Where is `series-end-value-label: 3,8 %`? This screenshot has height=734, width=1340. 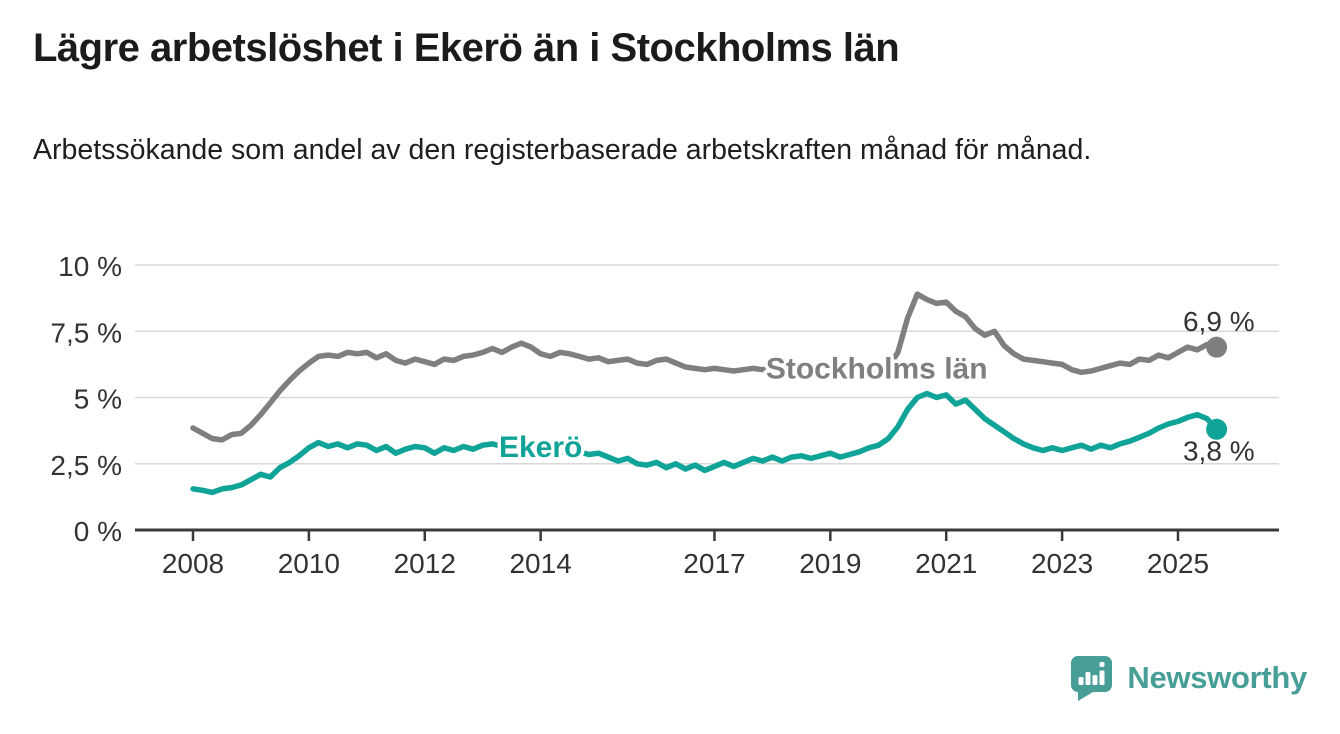
series-end-value-label: 3,8 % is located at coordinates (1219, 450).